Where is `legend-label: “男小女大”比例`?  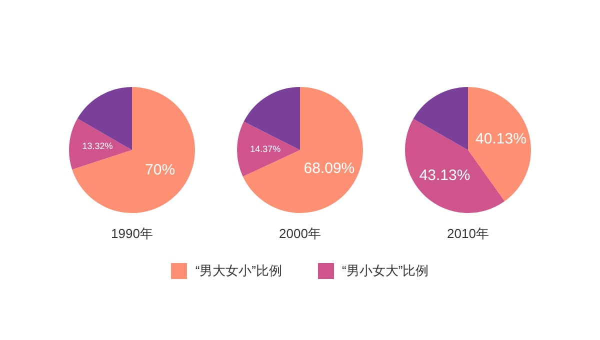
legend-label: “男小女大”比例 is located at coordinates (385, 271).